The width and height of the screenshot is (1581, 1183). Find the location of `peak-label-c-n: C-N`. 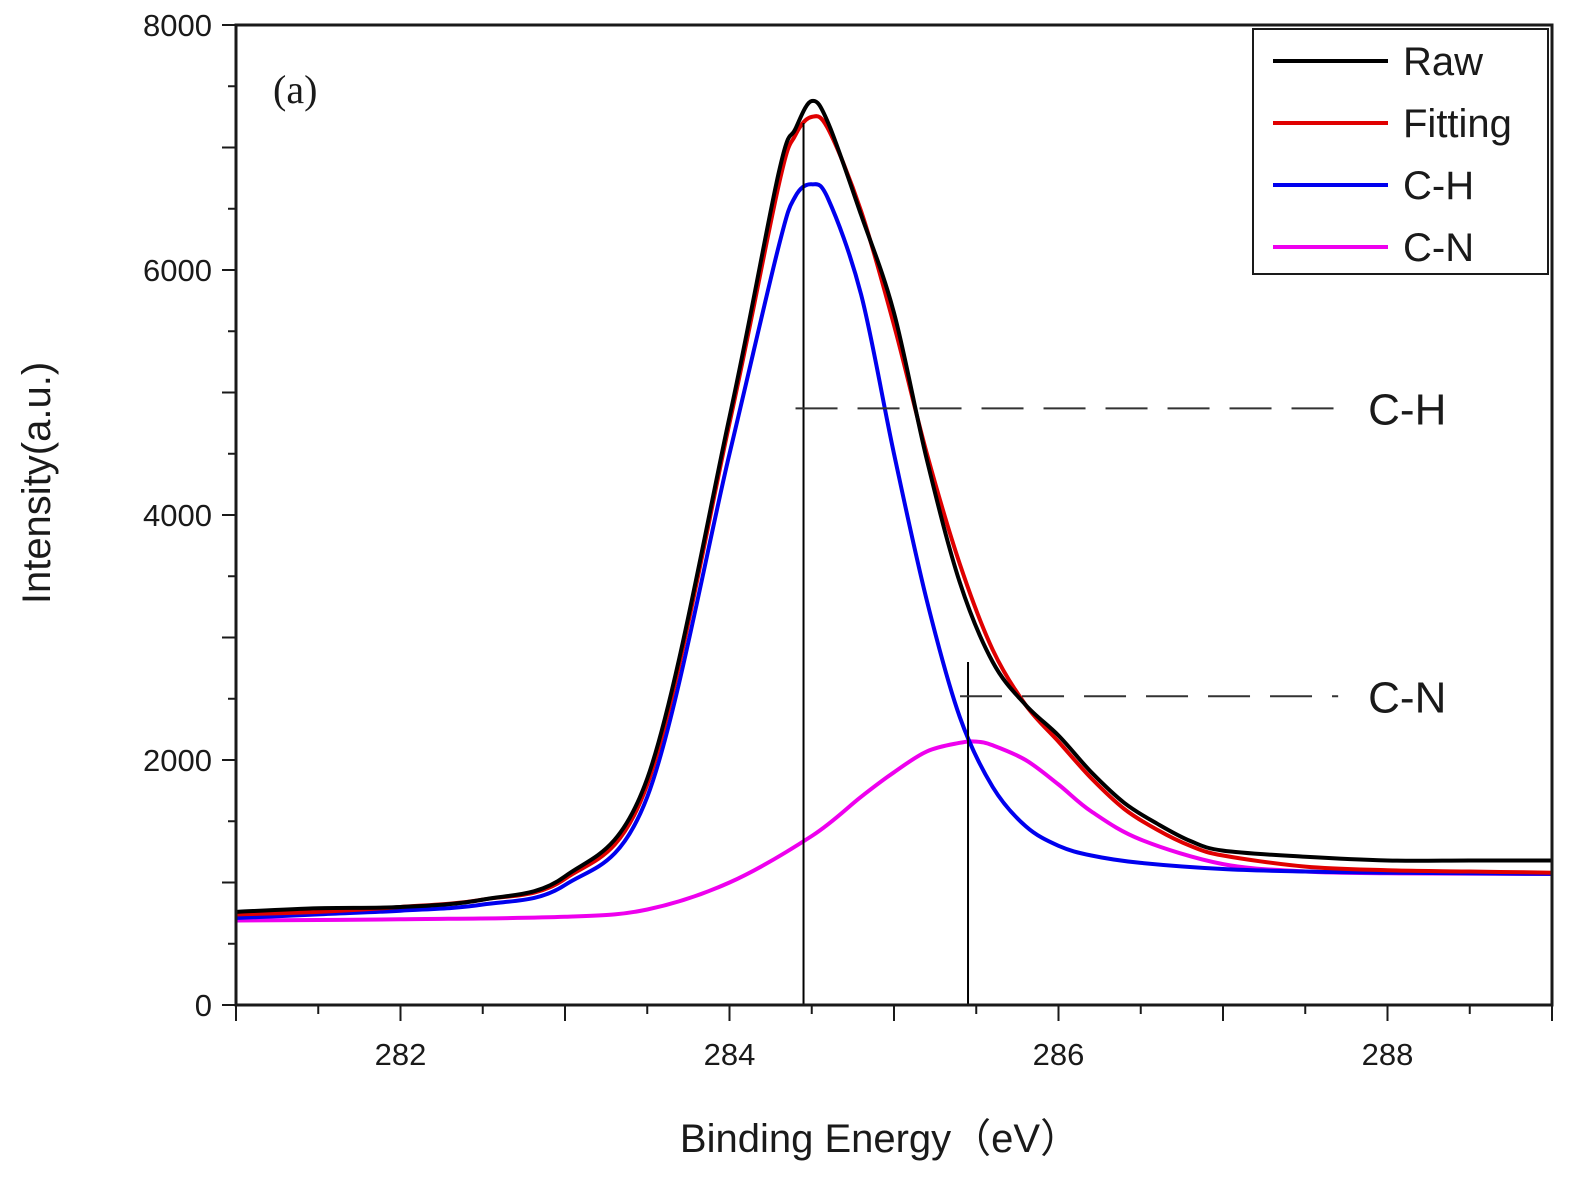

peak-label-c-n: C-N is located at coordinates (1407, 697).